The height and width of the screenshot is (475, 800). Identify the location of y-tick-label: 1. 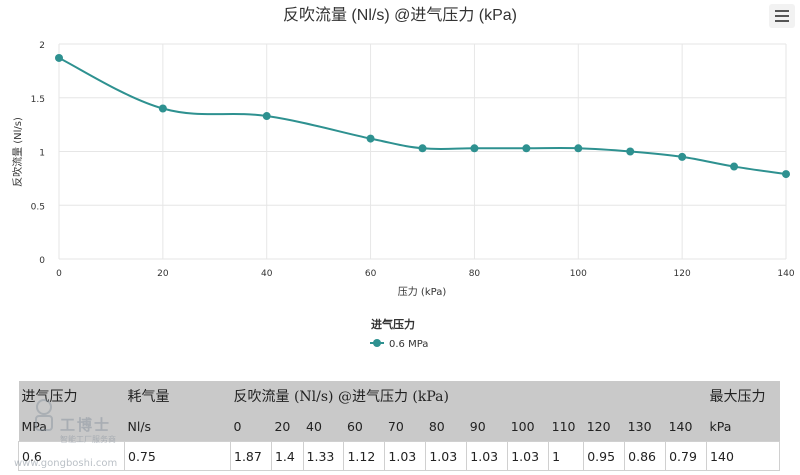
(42, 154).